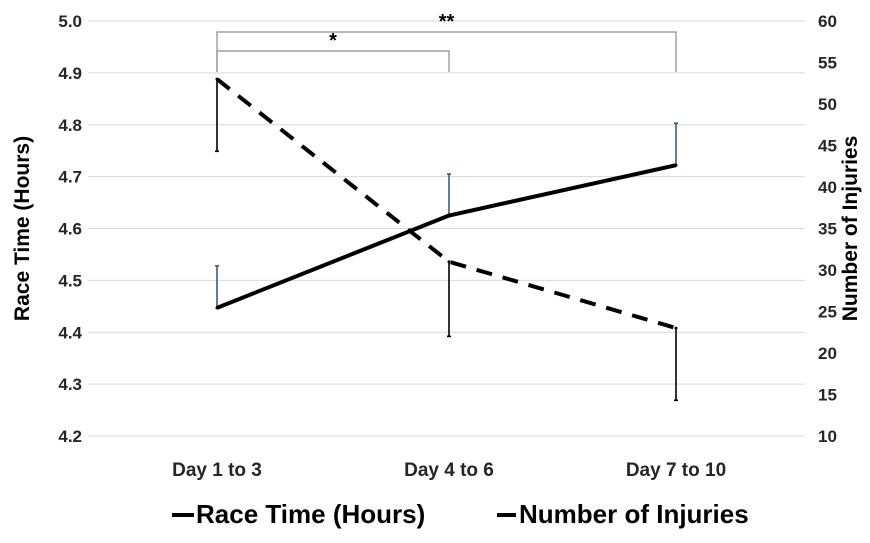 This screenshot has height=543, width=870. What do you see at coordinates (827, 270) in the screenshot?
I see `y-right-tick-label: 30` at bounding box center [827, 270].